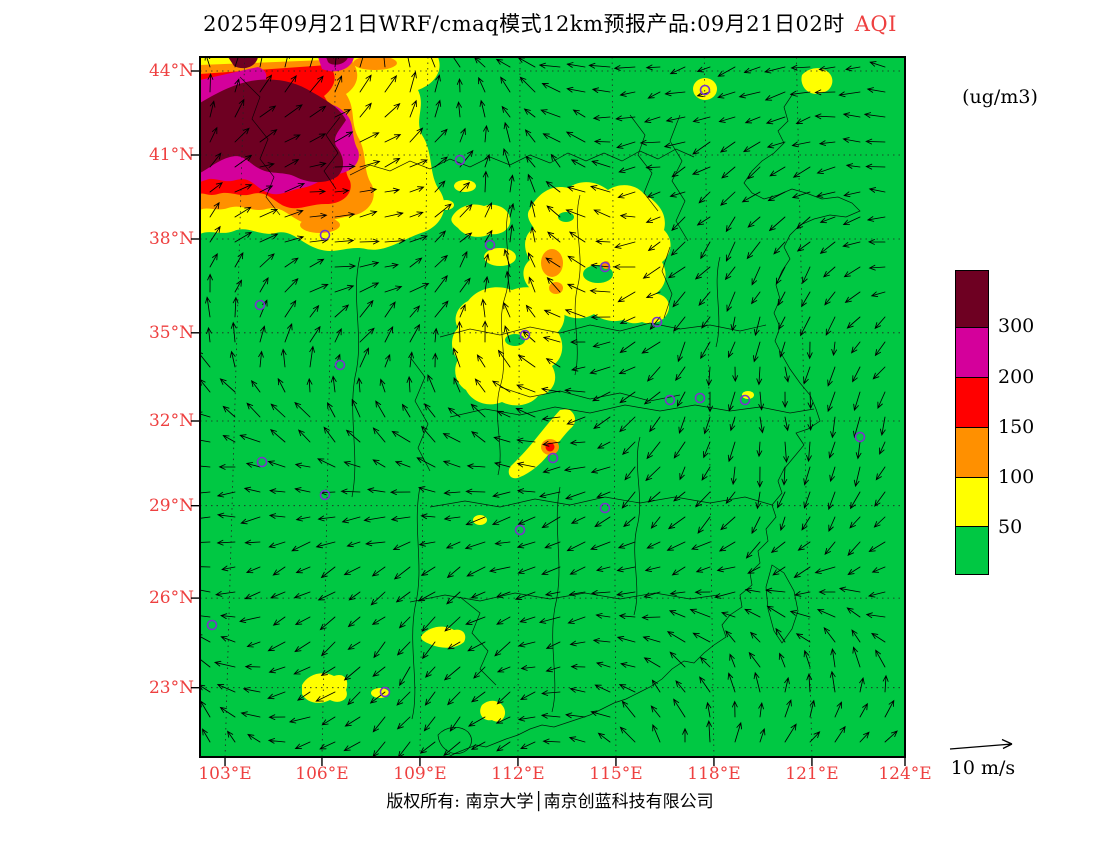 This screenshot has width=1100, height=850. What do you see at coordinates (1016, 477) in the screenshot?
I see `legend-tick-label: 100` at bounding box center [1016, 477].